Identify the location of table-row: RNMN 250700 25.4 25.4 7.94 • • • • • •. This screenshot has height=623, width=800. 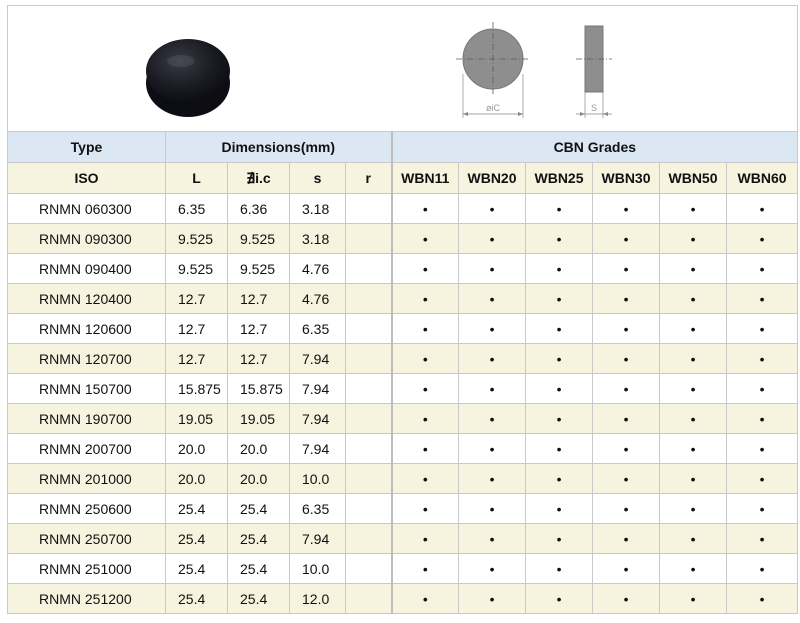
(403, 538).